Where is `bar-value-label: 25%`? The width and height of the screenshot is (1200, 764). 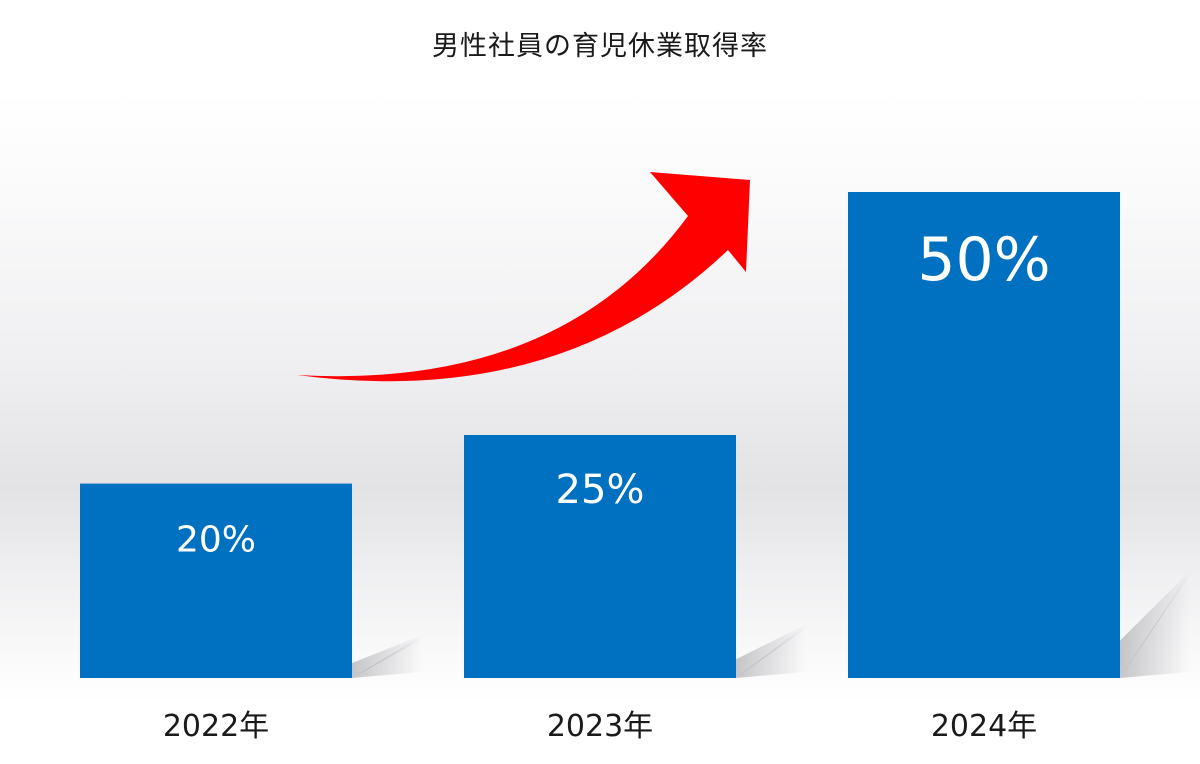
bar-value-label: 25% is located at coordinates (600, 490).